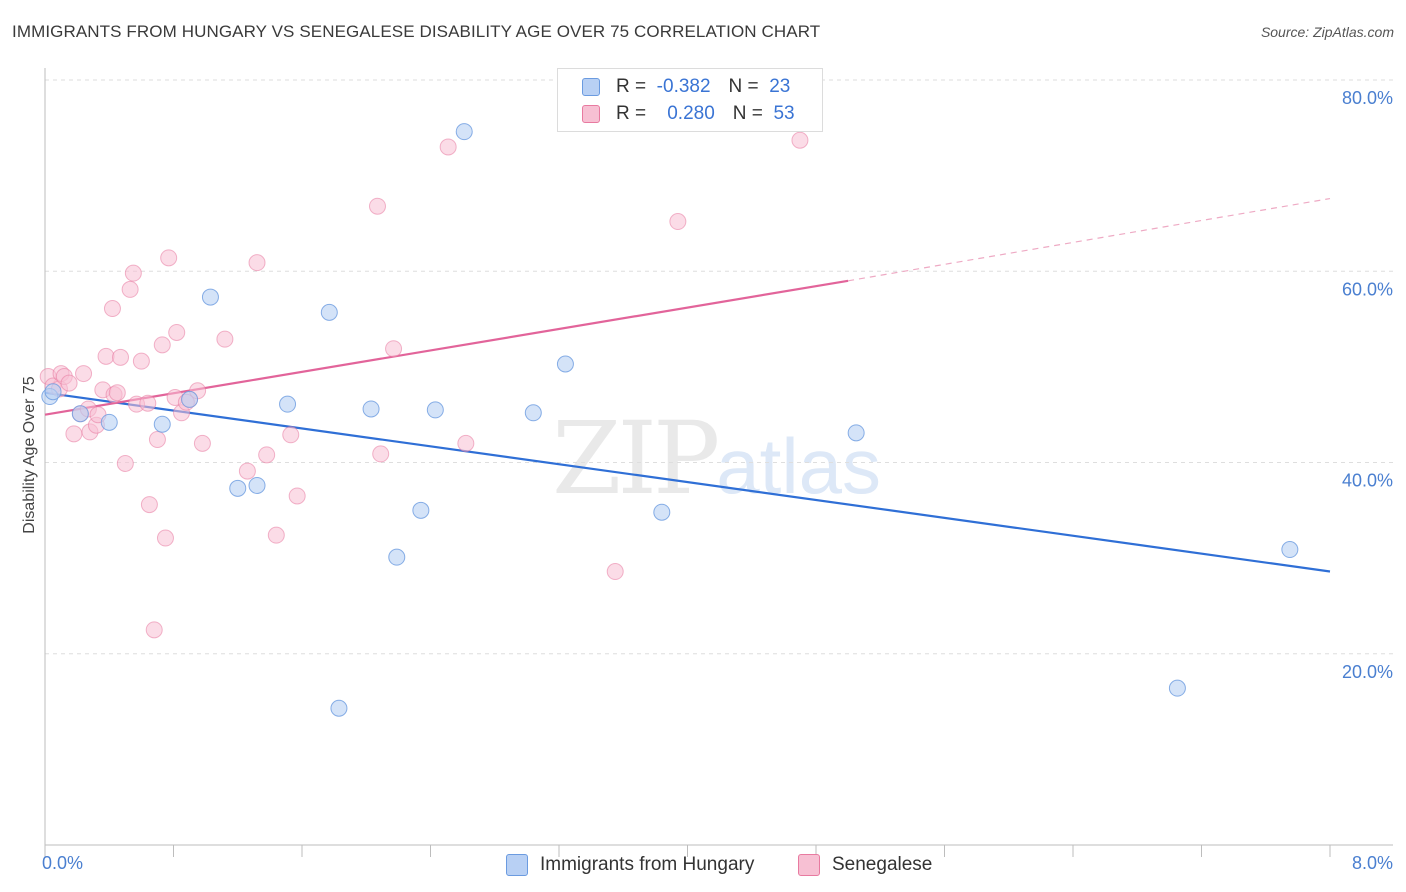  What do you see at coordinates (591, 87) in the screenshot?
I see `hungary-swatch` at bounding box center [591, 87].